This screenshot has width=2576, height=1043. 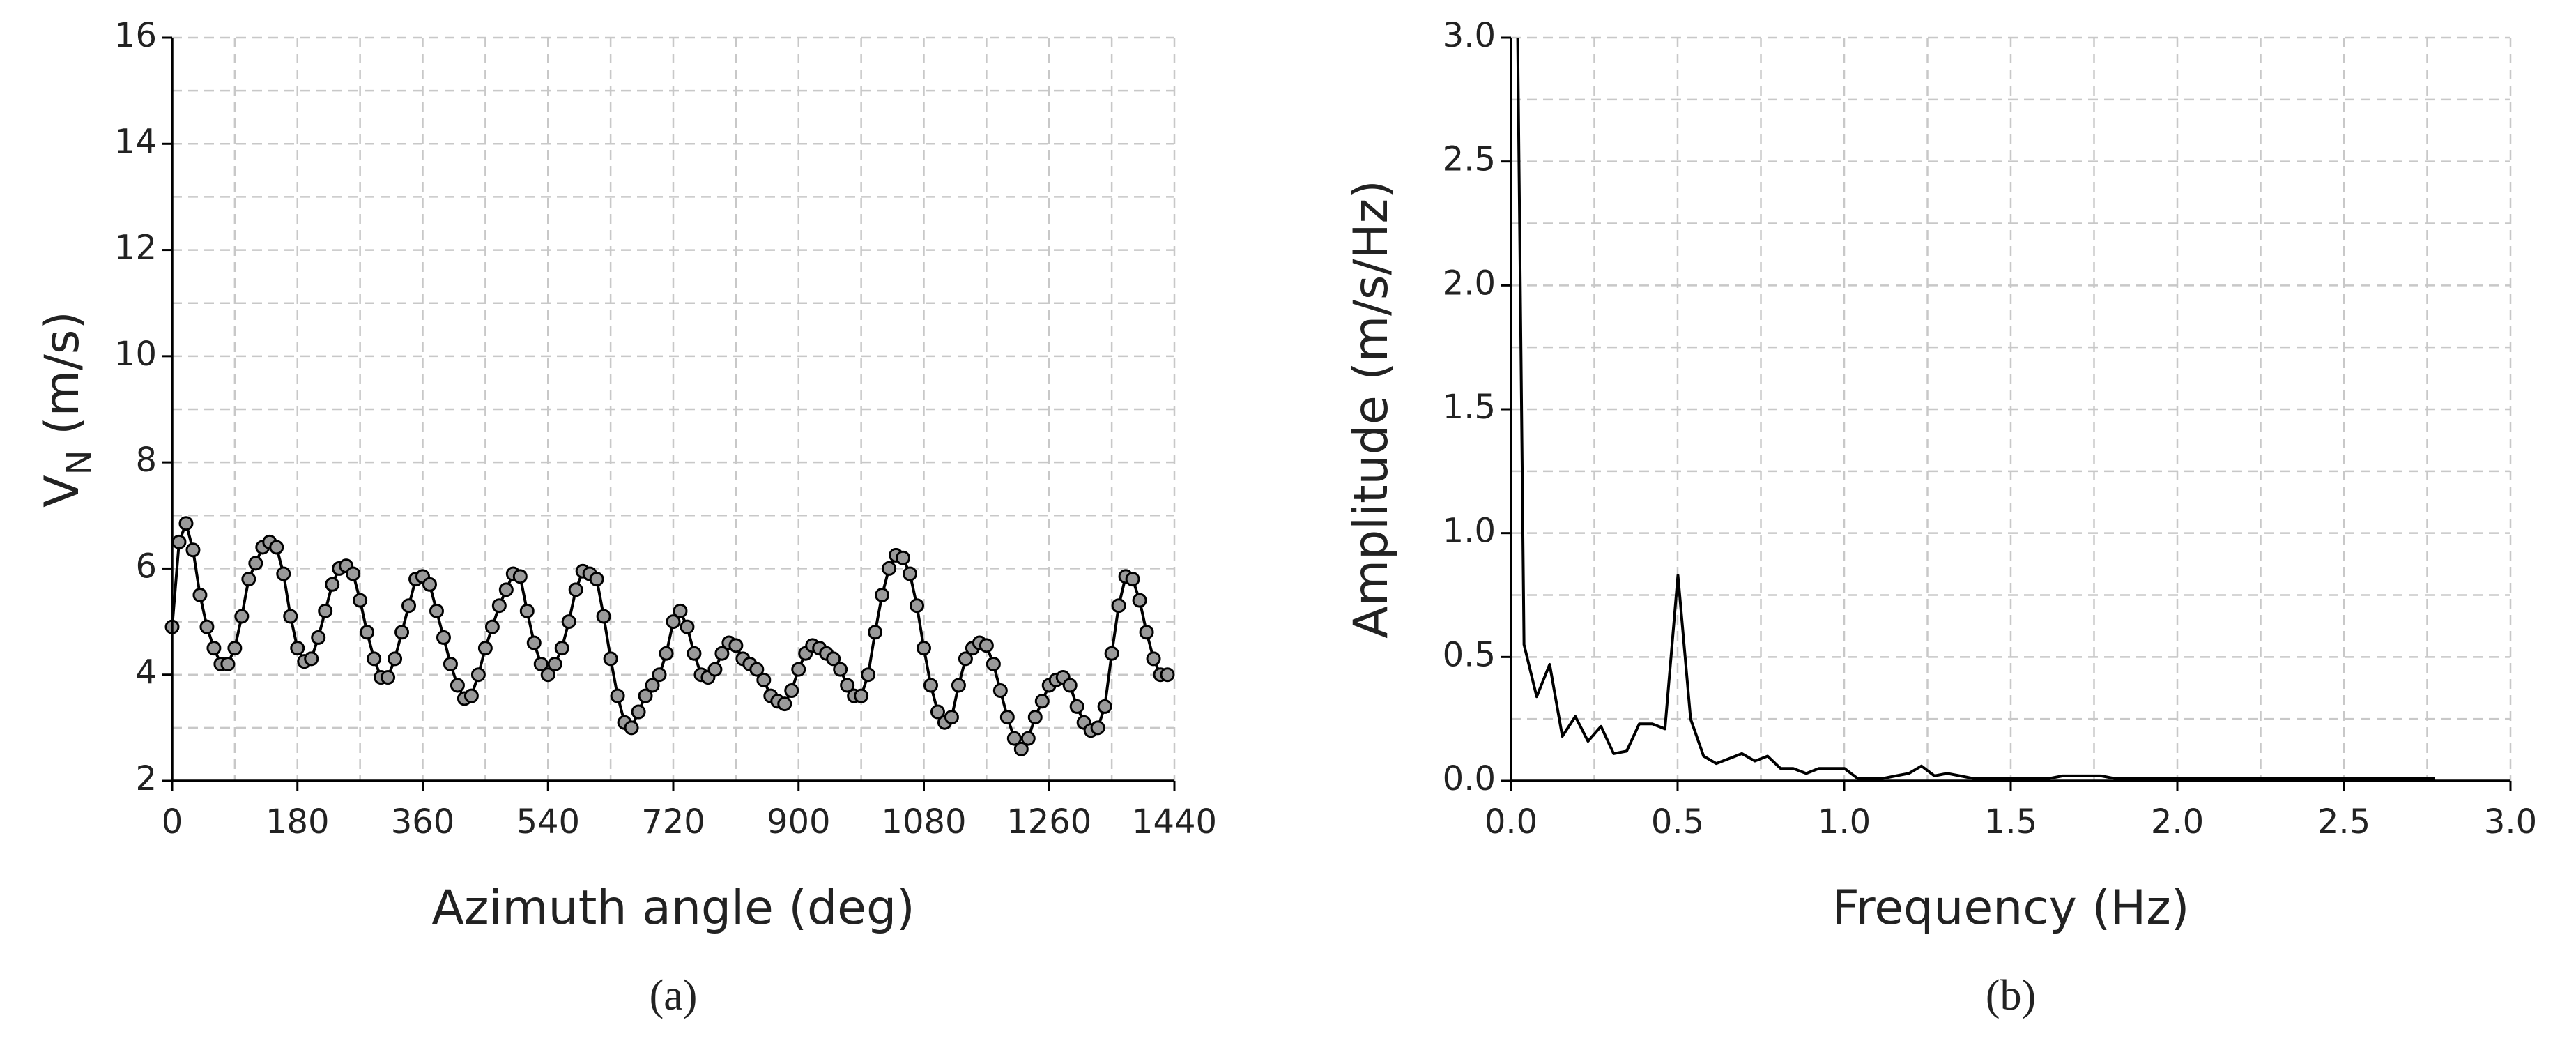 I want to click on x-tick-label: 1260, so click(x=1048, y=822).